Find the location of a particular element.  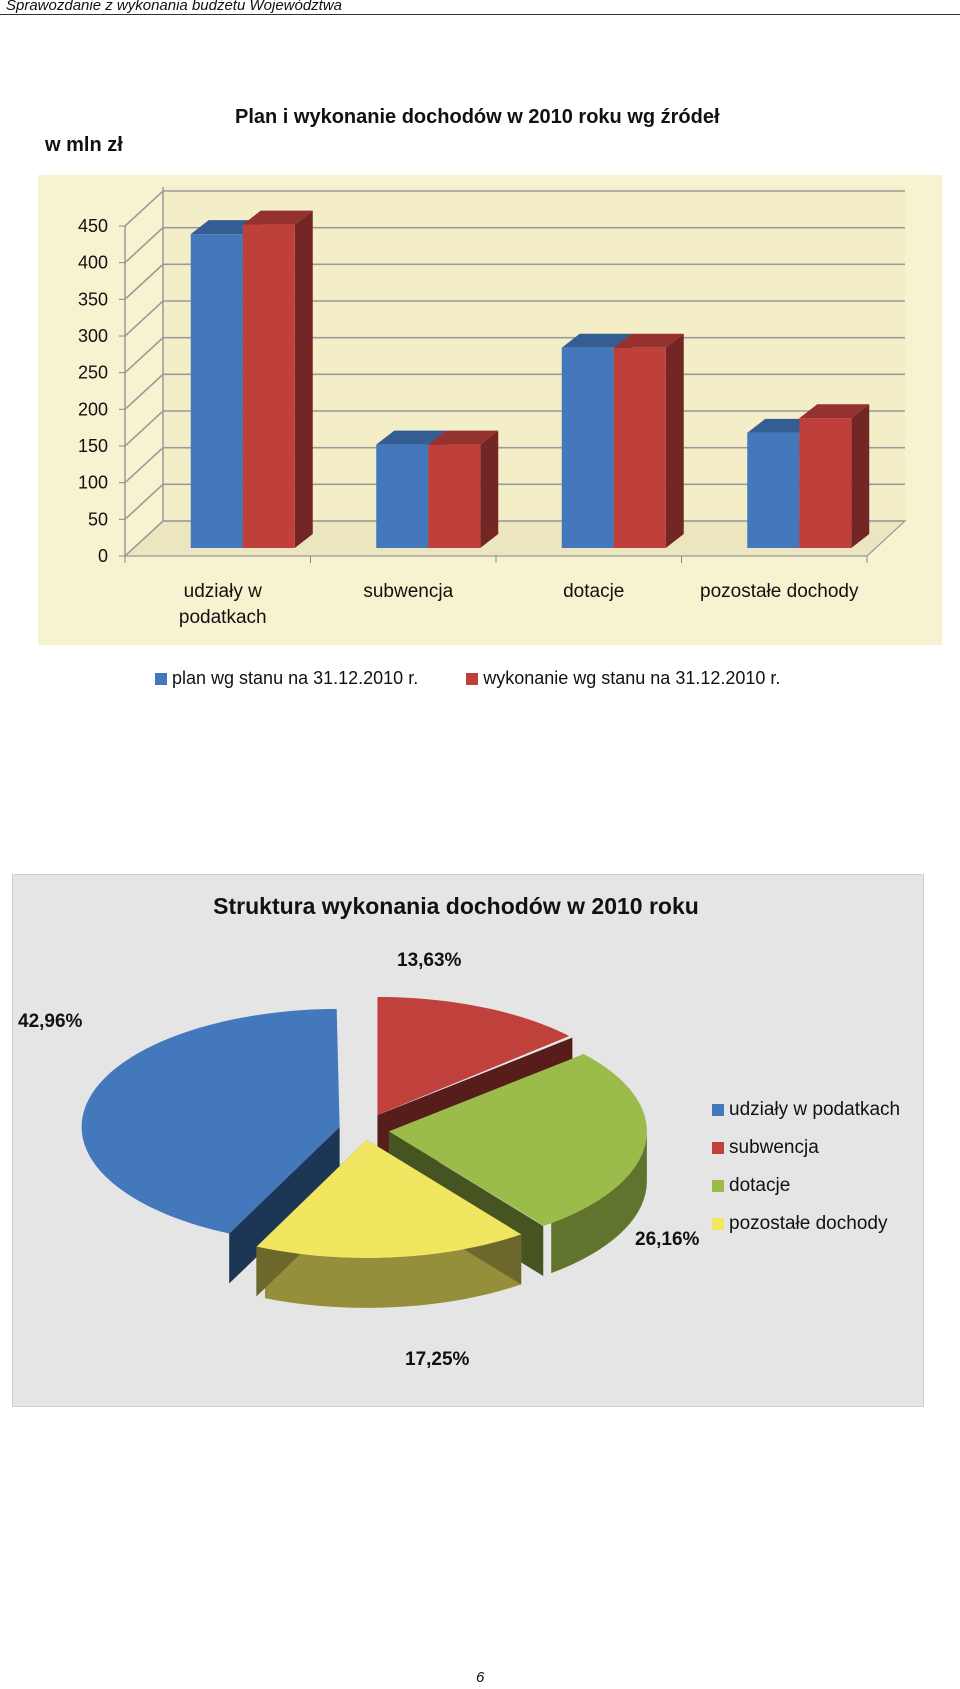

x-category-label-udzialy-w-podatkach-line2: podatkach is located at coordinates (223, 617).